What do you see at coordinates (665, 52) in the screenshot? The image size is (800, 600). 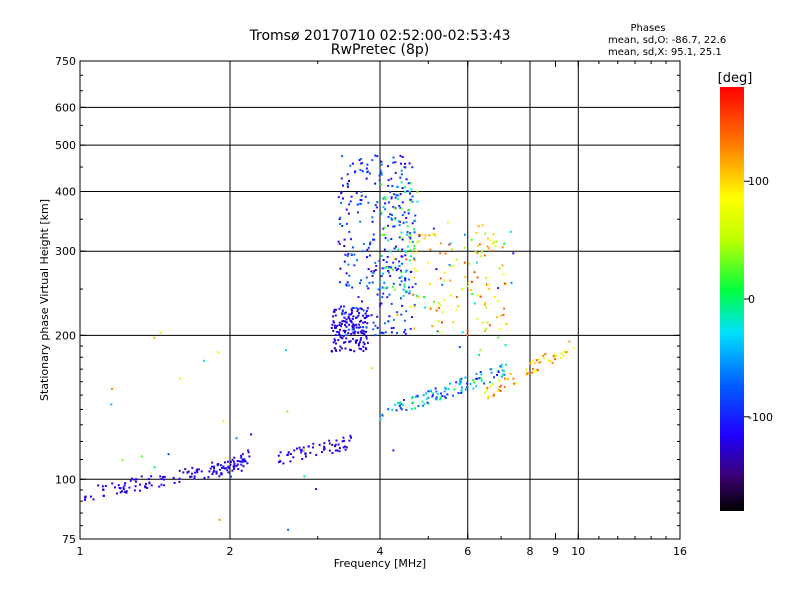 I see `stats-line-x: mean, sd,X: 95.1, 25.1` at bounding box center [665, 52].